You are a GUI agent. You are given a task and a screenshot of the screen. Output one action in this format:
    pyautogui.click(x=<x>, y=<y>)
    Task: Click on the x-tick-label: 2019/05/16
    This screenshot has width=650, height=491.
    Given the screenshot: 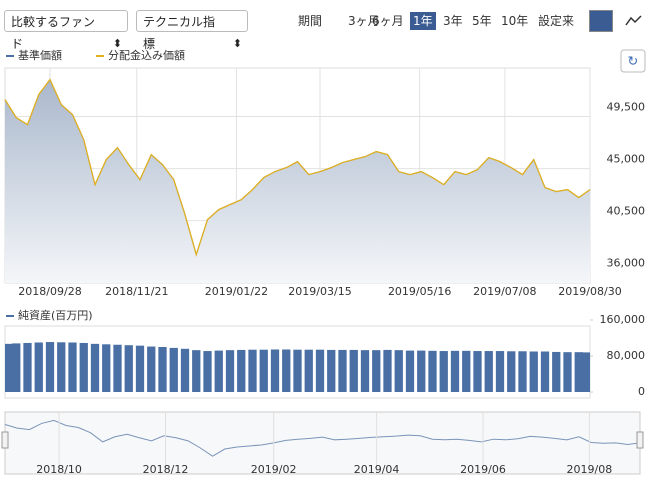 What is the action you would take?
    pyautogui.click(x=419, y=291)
    